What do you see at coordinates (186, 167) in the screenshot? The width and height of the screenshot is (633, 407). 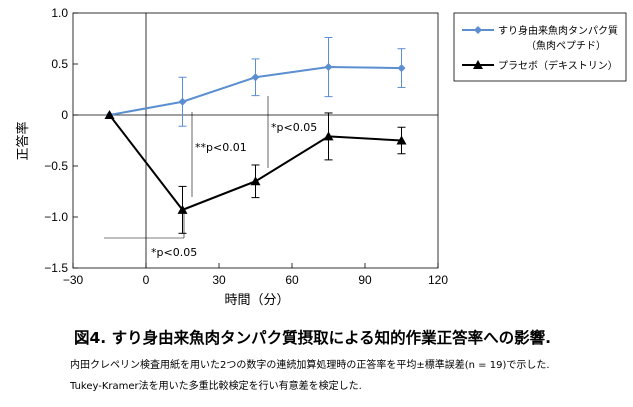 I see `significance-brackets` at bounding box center [186, 167].